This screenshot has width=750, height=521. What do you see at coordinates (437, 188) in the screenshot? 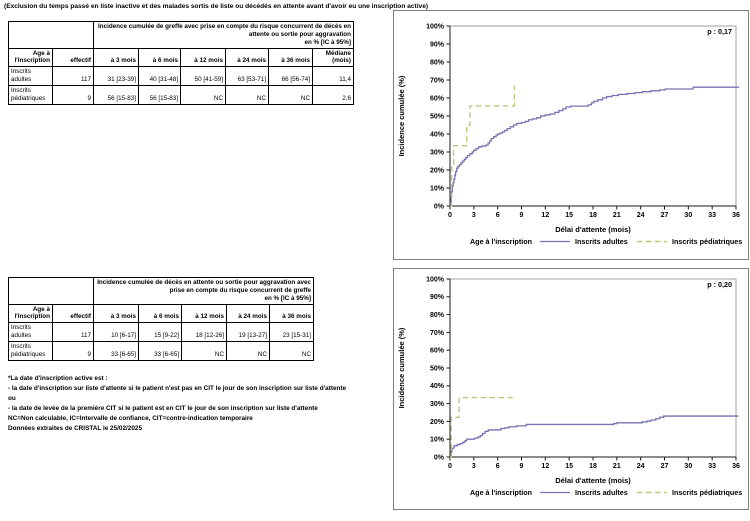
I see `y-tick-label: 10%` at bounding box center [437, 188].